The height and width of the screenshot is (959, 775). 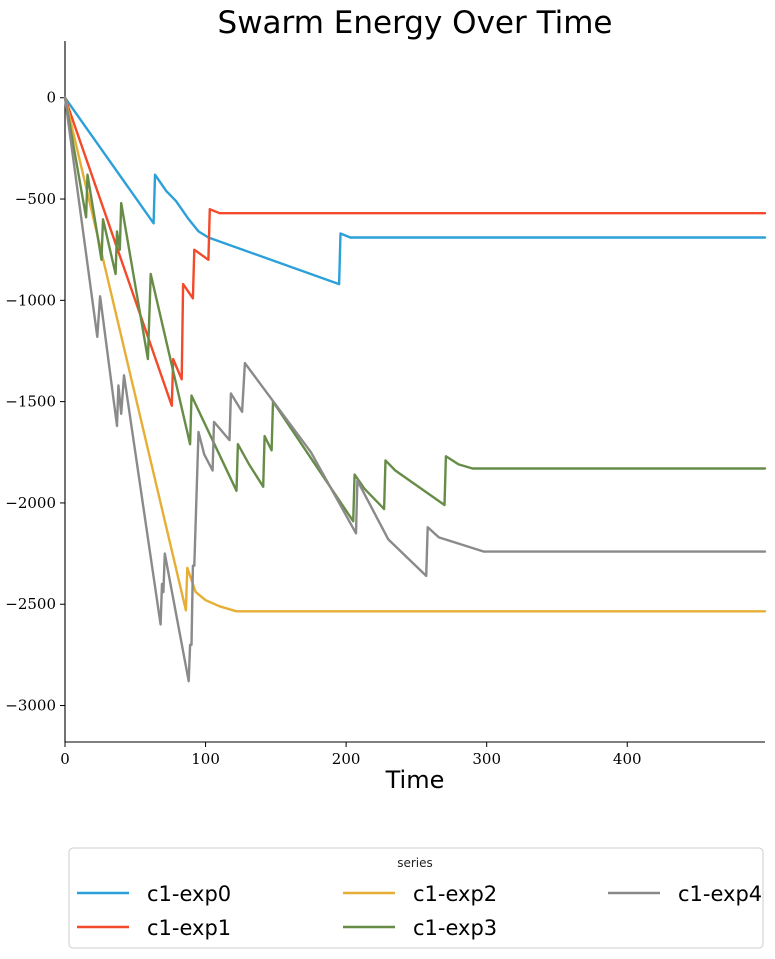 I want to click on y-tick-label: −500, so click(x=35, y=199).